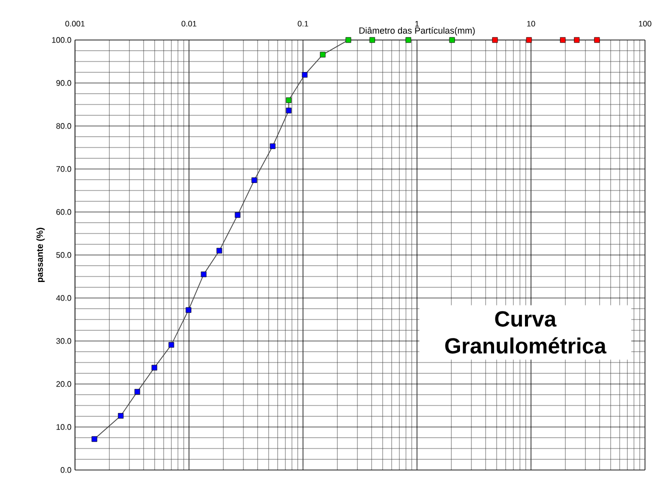  What do you see at coordinates (40, 255) in the screenshot?
I see `y-axis-title: passante (%)` at bounding box center [40, 255].